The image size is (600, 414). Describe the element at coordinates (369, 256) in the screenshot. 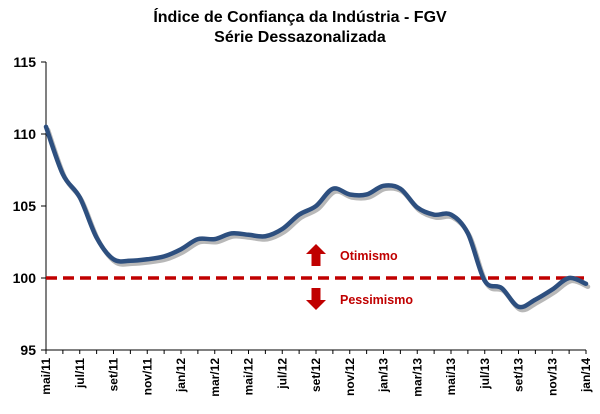

I see `annotation-otimismo: Otimismo` at that location.